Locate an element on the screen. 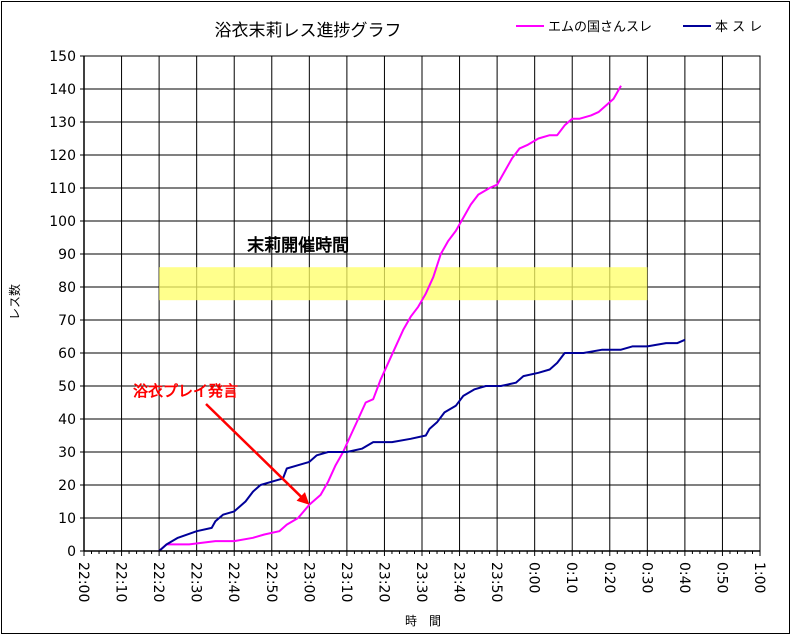 The image size is (791, 635). x-tick-label: 22:10 is located at coordinates (121, 582).